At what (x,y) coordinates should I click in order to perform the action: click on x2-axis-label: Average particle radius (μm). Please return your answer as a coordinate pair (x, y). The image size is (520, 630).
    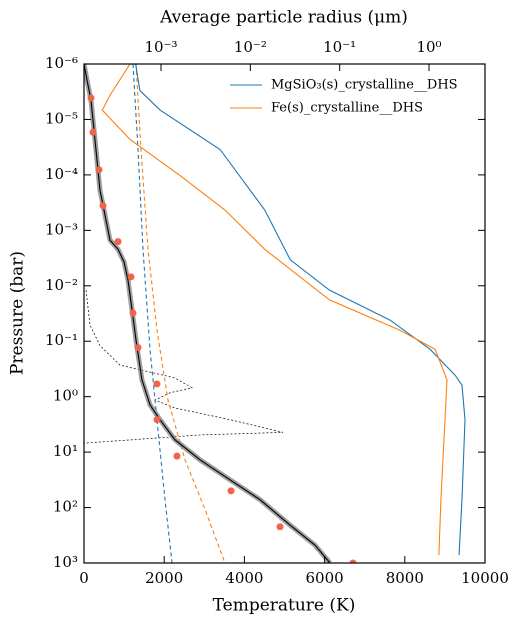
    Looking at the image, I should click on (283, 18).